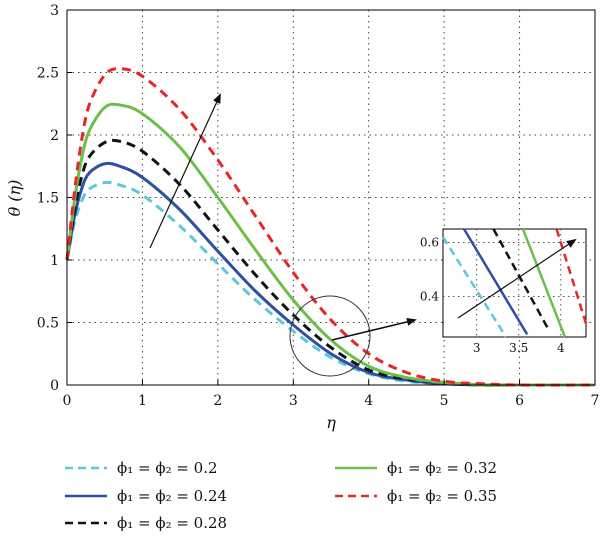 The height and width of the screenshot is (545, 600). What do you see at coordinates (217, 401) in the screenshot?
I see `x-tick-label: 2` at bounding box center [217, 401].